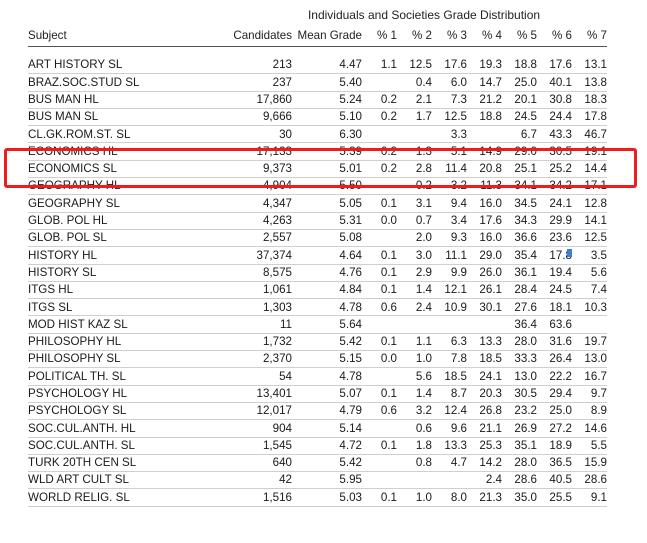 The image size is (647, 543). Describe the element at coordinates (519, 66) in the screenshot. I see `cell-pct-5: 18.8` at that location.